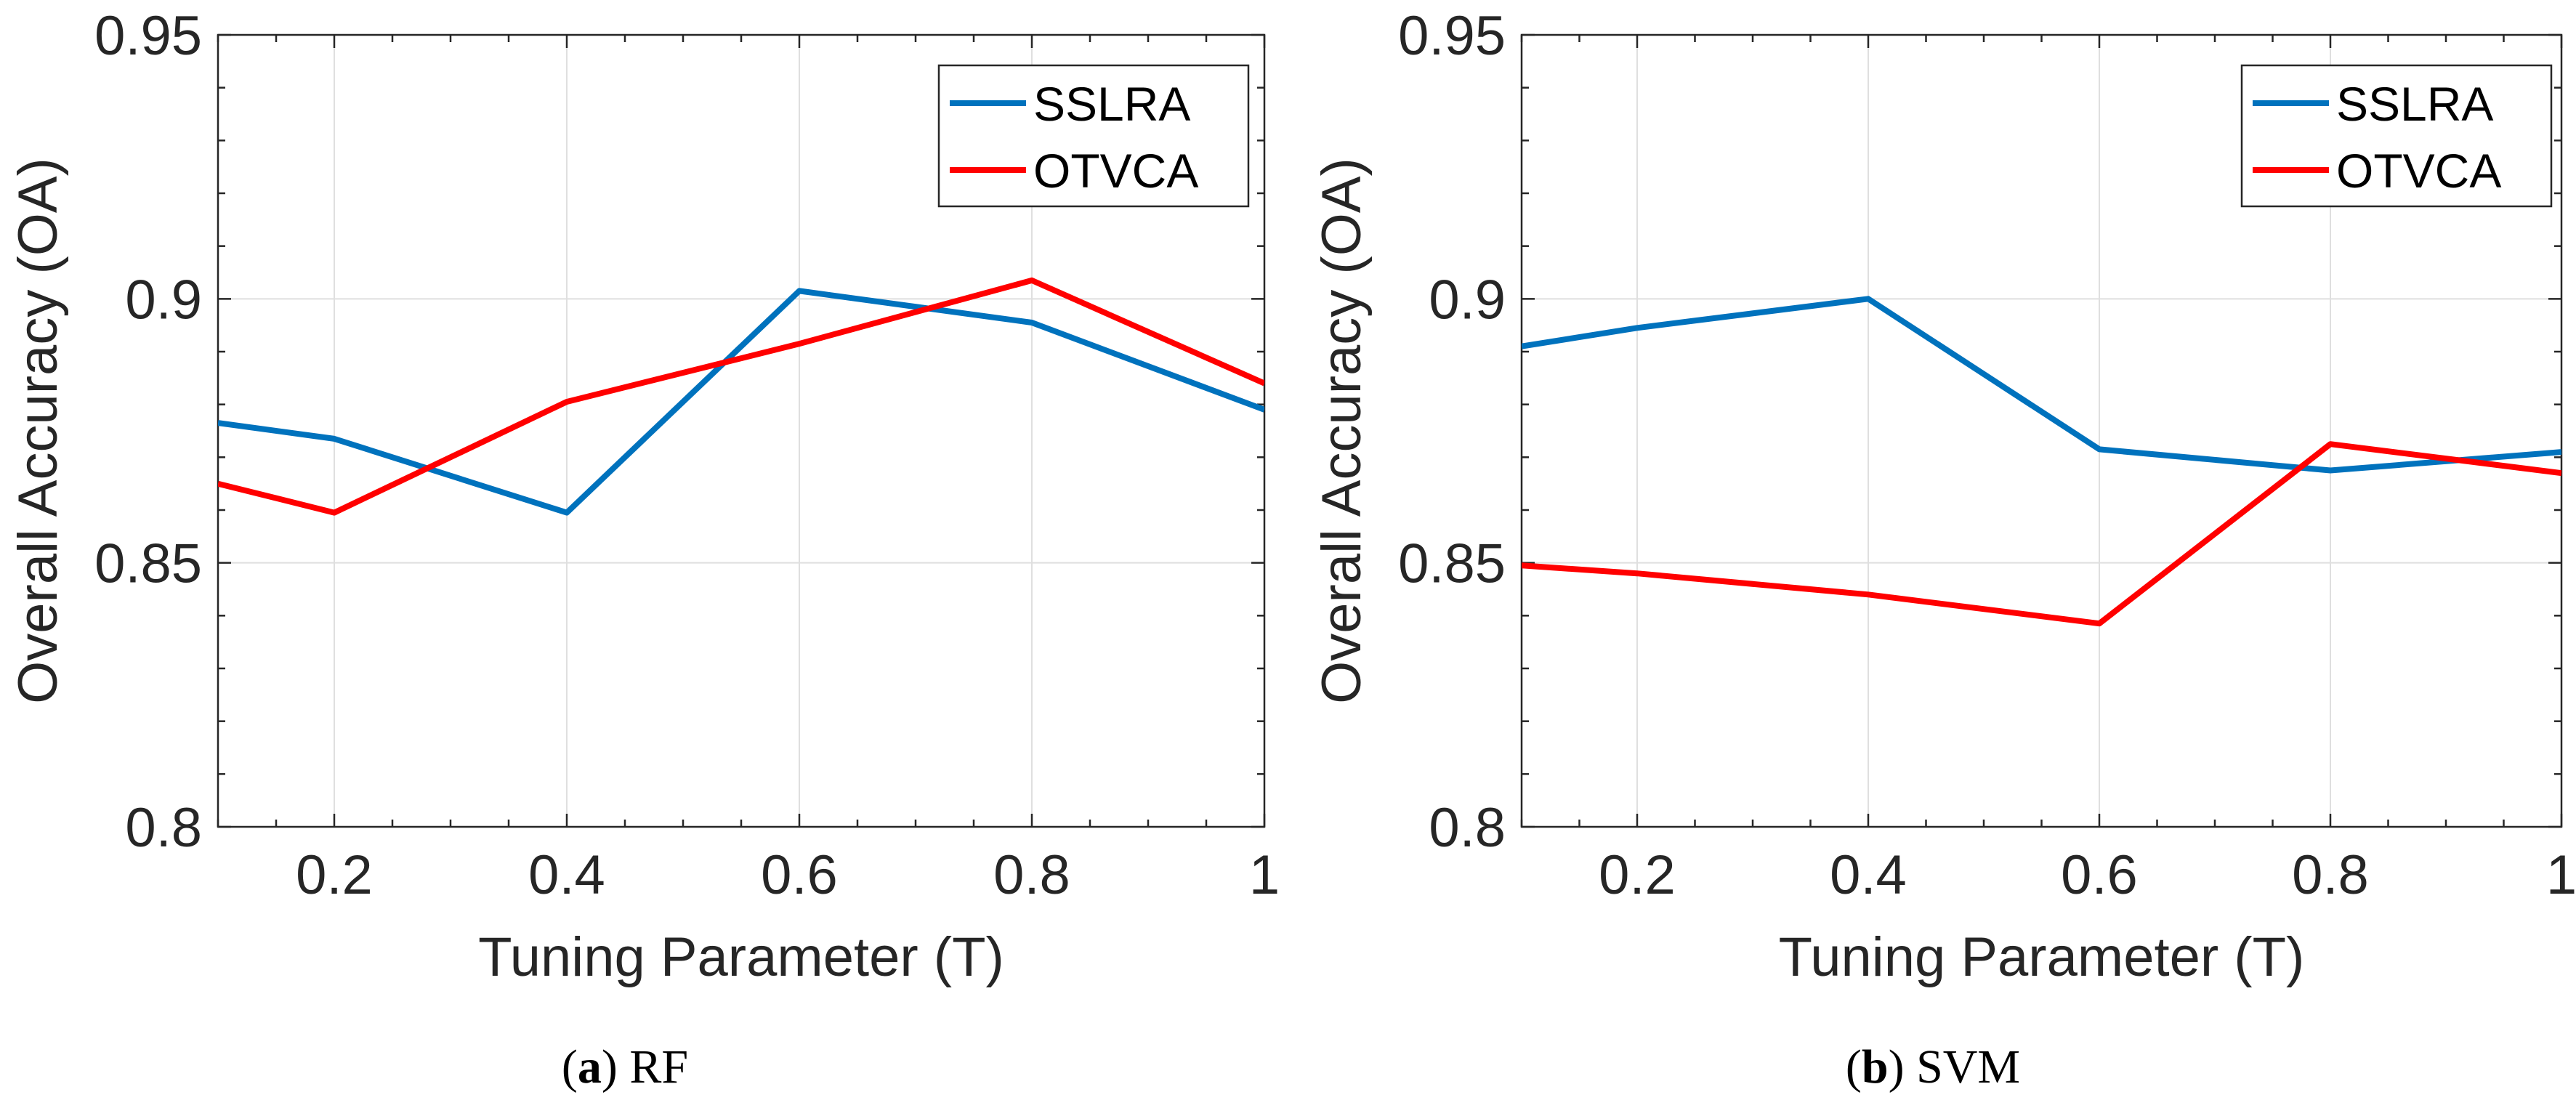  What do you see at coordinates (1876, 1066) in the screenshot?
I see `caption-letter: b` at bounding box center [1876, 1066].